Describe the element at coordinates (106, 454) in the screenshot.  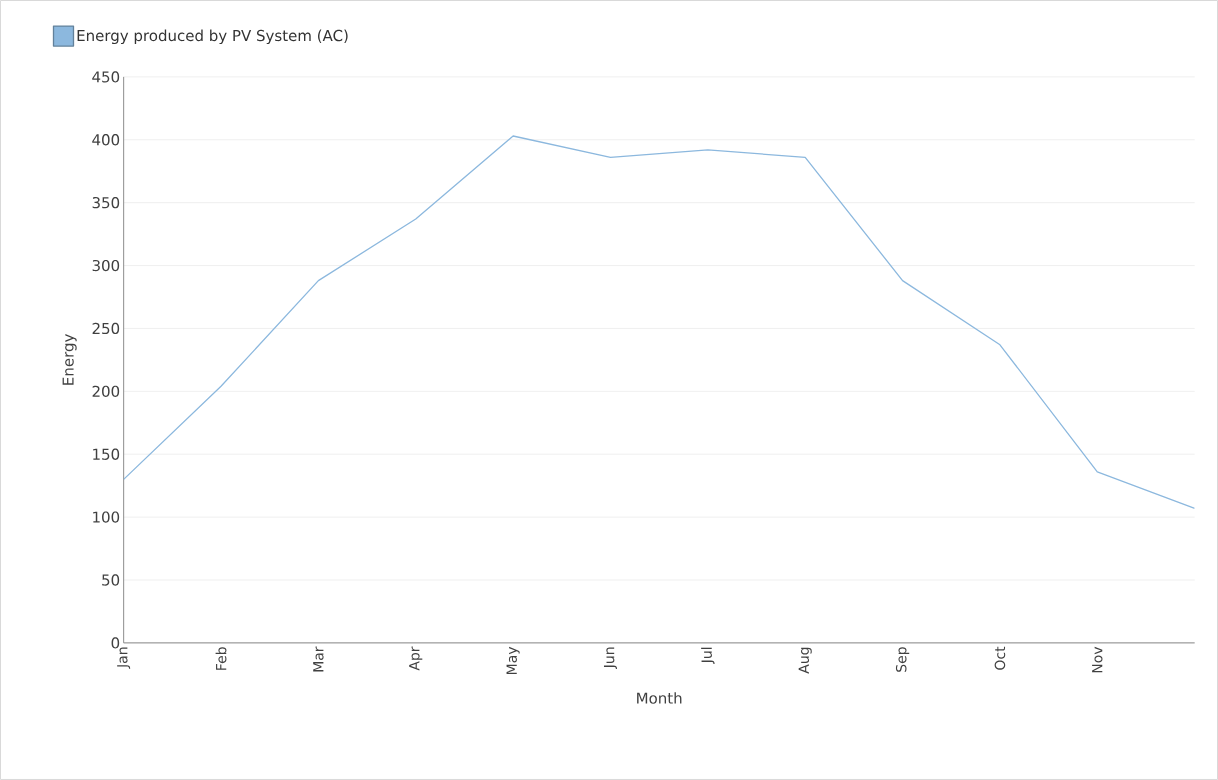
I see `y-tick-label: 150` at that location.